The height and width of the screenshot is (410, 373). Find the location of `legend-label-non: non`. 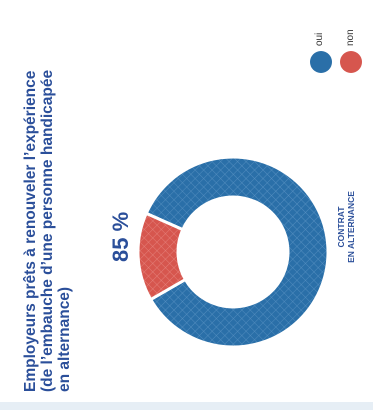

legend-label-non: non is located at coordinates (350, 37).